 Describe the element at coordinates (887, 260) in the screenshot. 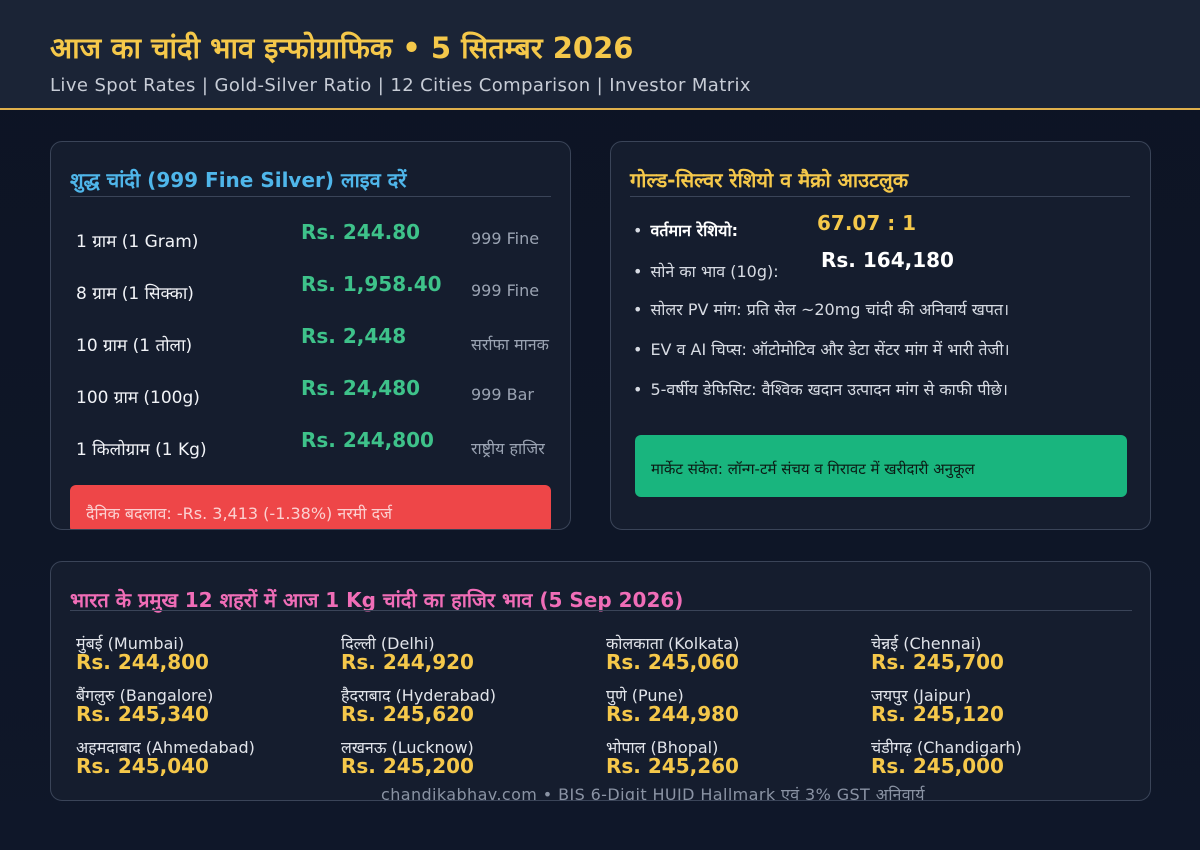

I see `gold-price-value: Rs. 164,180` at that location.